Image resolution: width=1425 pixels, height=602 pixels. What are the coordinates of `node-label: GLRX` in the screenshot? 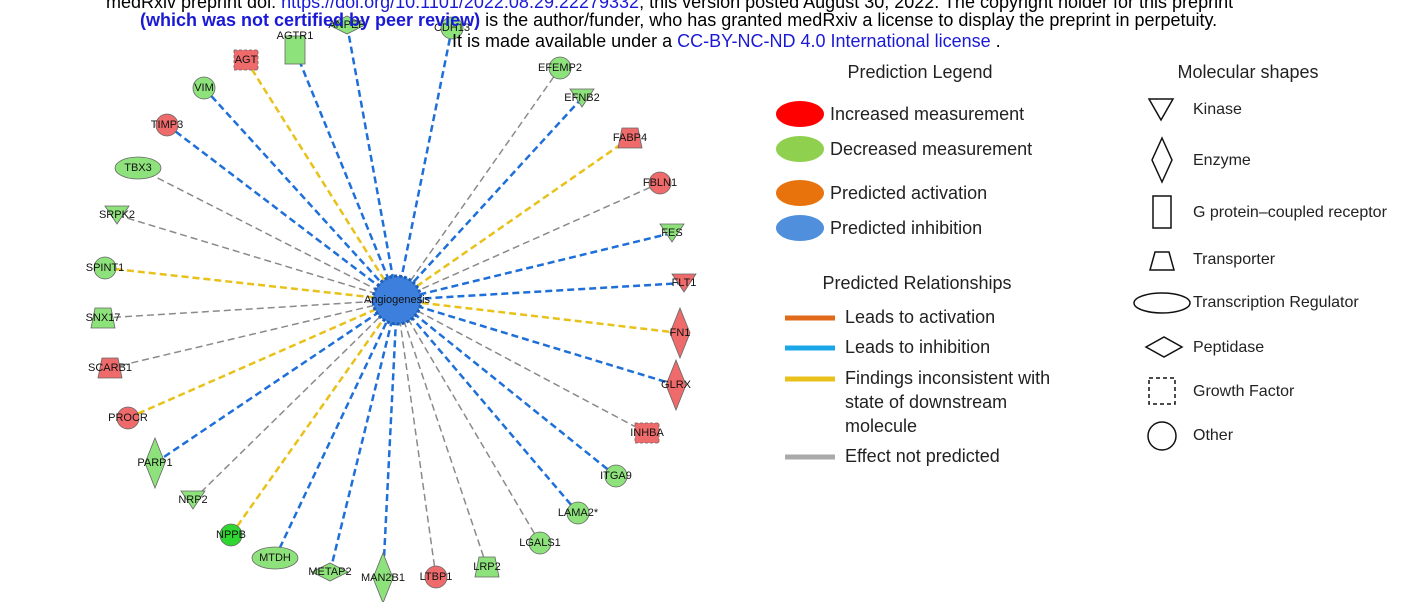 It's located at (676, 385).